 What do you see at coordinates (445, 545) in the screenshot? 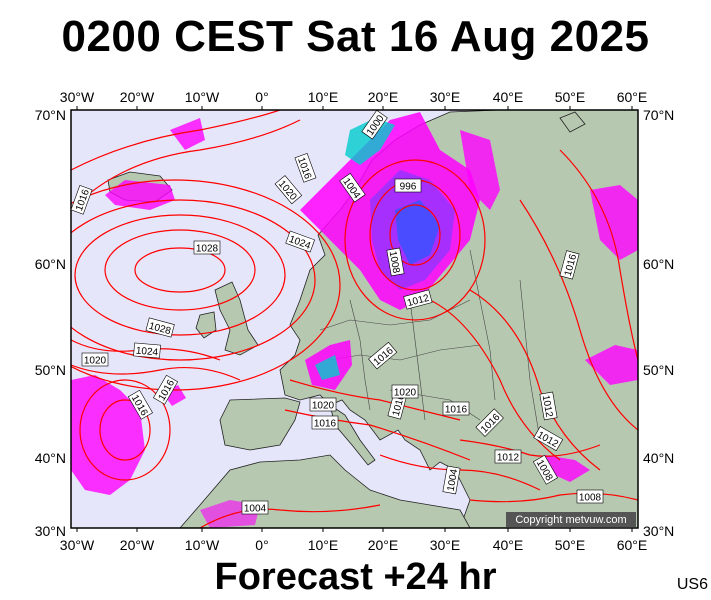
I see `lon-tick-bottom: 30°E` at bounding box center [445, 545].